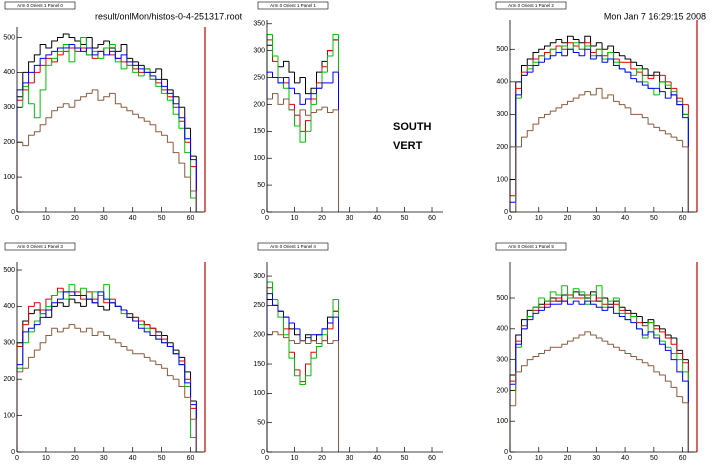 This screenshot has height=464, width=719. I want to click on y-tick-label: 350, so click(259, 24).